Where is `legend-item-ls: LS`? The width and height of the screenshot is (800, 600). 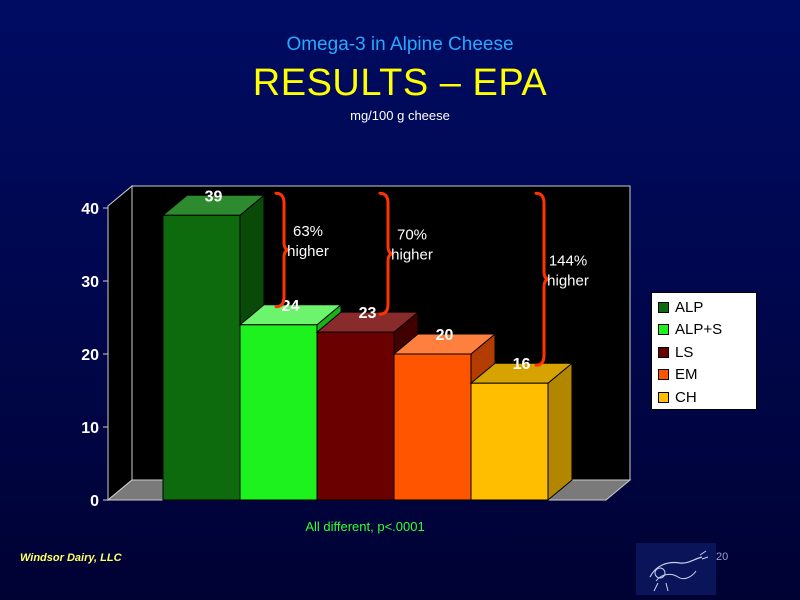
legend-item-ls: LS is located at coordinates (707, 352).